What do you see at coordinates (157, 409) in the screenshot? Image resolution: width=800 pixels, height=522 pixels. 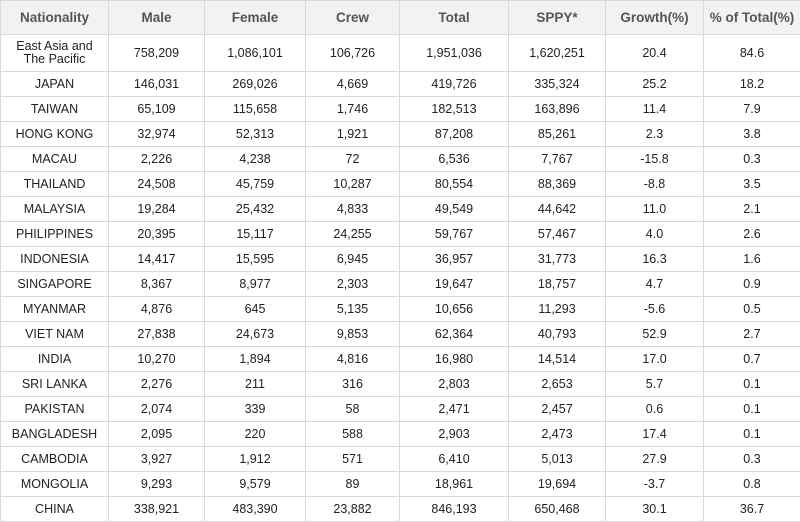 I see `value-cell: 2,074` at bounding box center [157, 409].